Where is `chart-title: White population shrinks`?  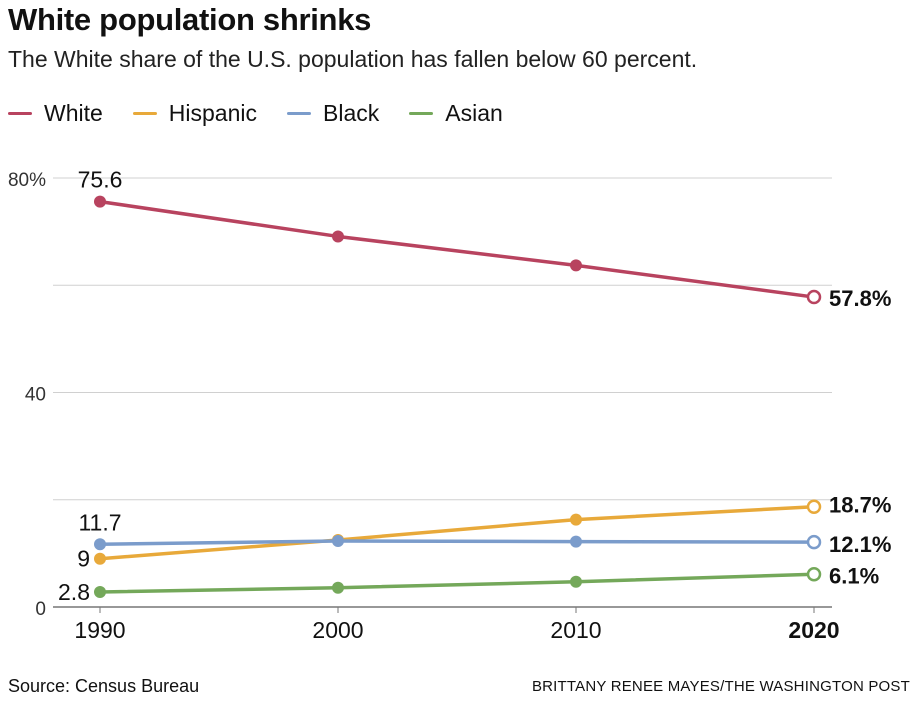
chart-title: White population shrinks is located at coordinates (190, 19).